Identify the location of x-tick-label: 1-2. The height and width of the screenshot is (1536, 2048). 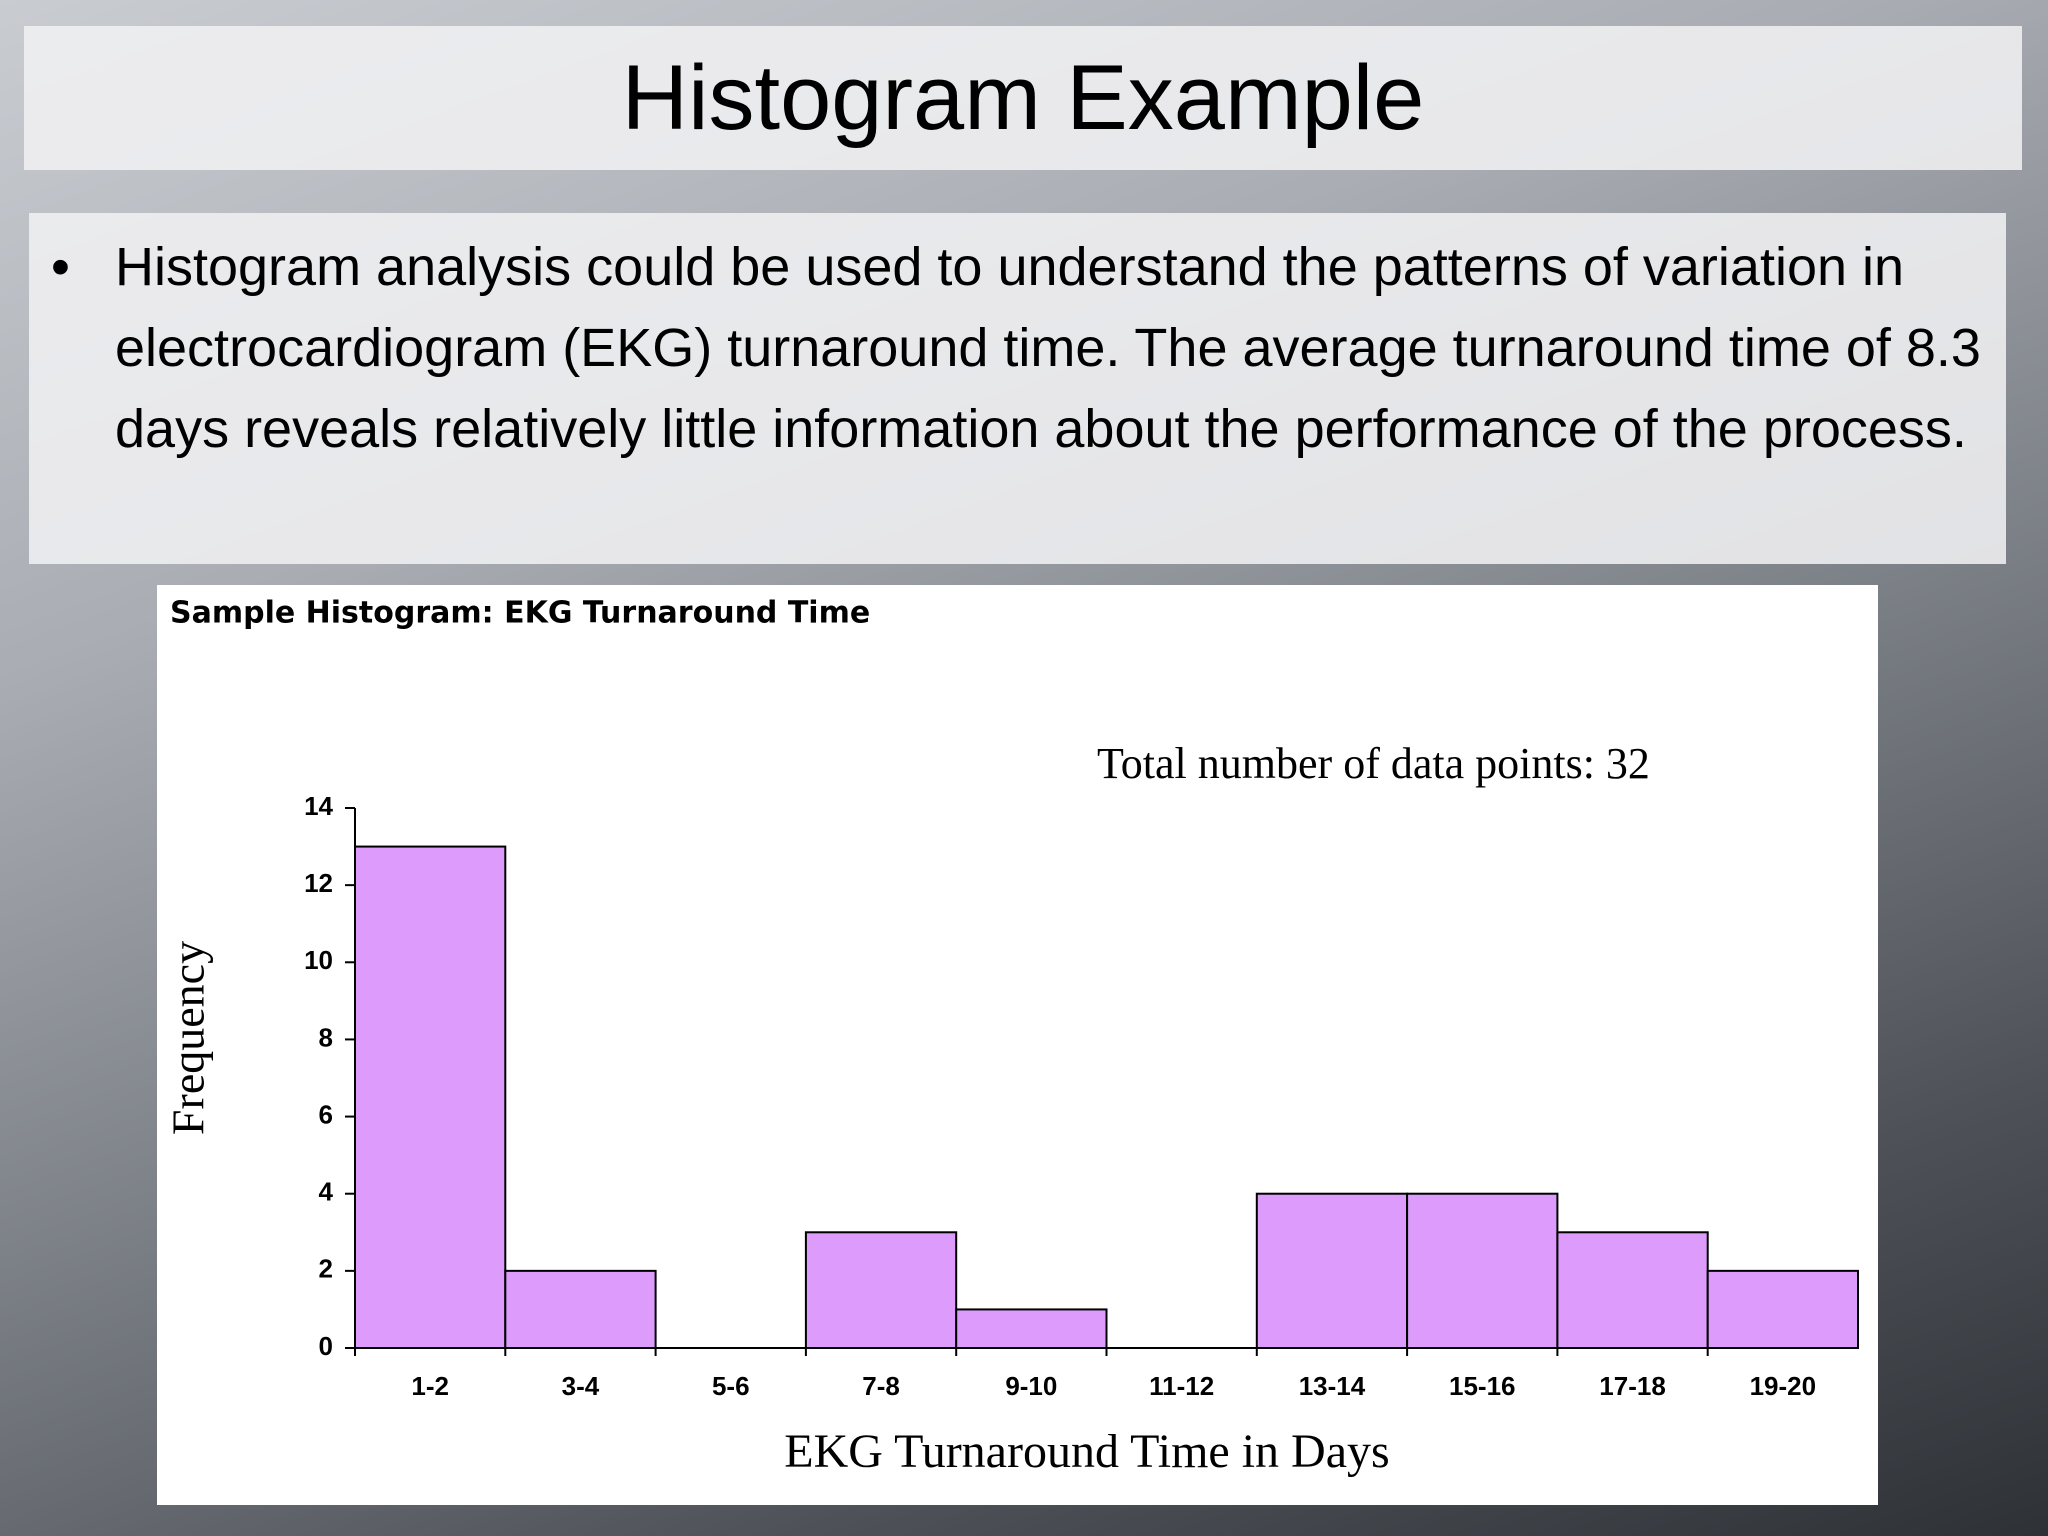
(430, 1386).